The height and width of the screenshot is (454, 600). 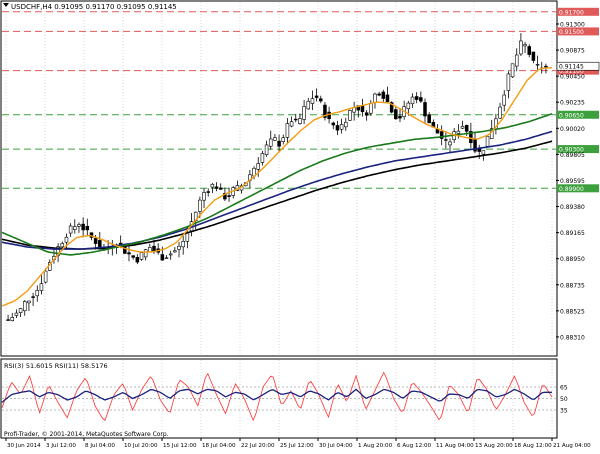 I want to click on rsi-tick-label: 65, so click(x=564, y=387).